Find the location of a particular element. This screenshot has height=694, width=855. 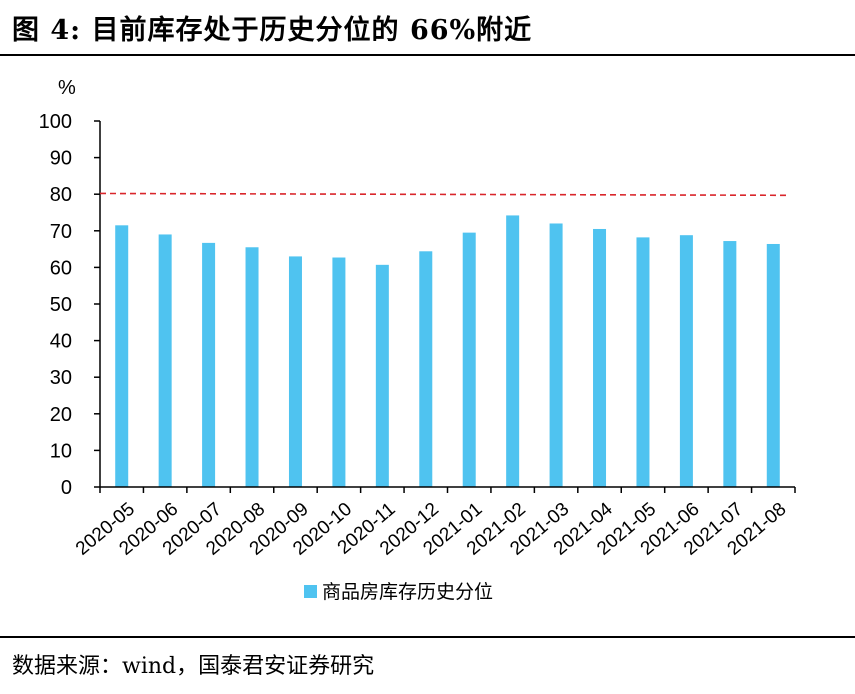

legend: 商品房库存历史分位 is located at coordinates (398, 592).